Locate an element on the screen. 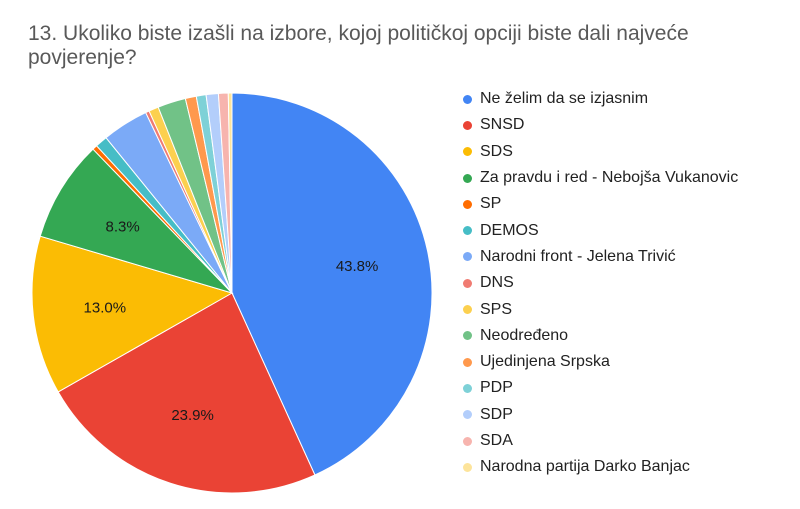  slice-data-label: 13.0% is located at coordinates (105, 308).